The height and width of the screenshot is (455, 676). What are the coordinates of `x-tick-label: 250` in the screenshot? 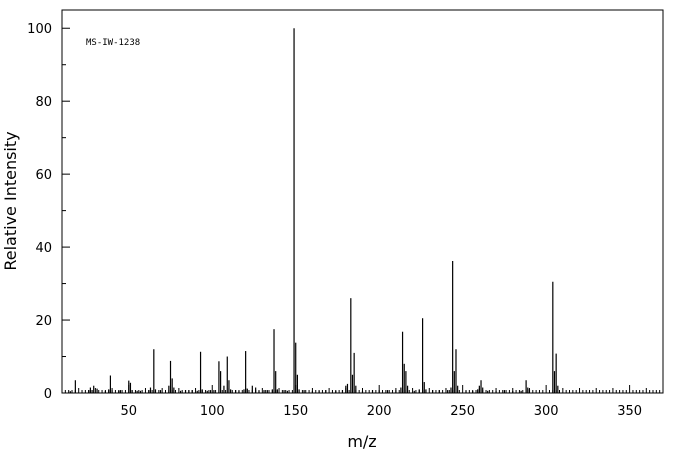 It's located at (462, 411).